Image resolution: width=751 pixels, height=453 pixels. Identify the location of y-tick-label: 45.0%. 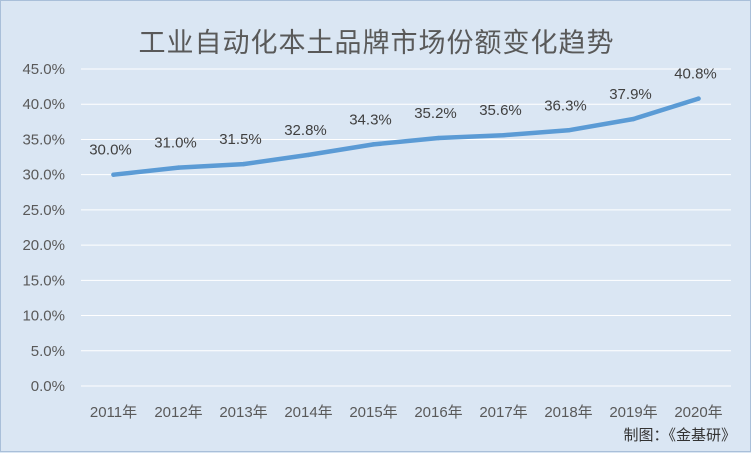
(43, 69).